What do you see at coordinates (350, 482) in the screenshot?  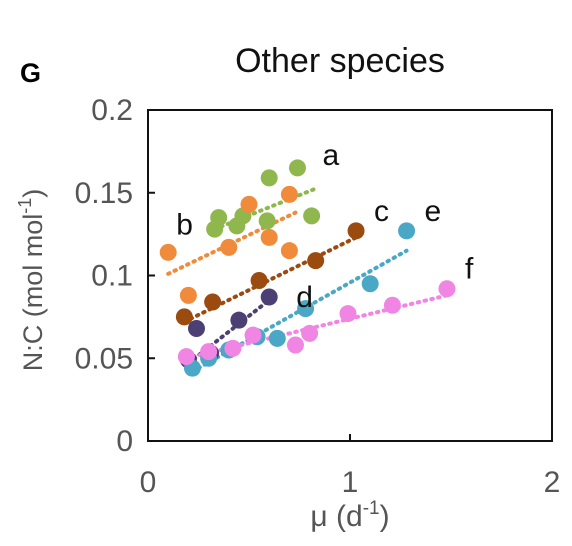 I see `x-tick-label-1: 1` at bounding box center [350, 482].